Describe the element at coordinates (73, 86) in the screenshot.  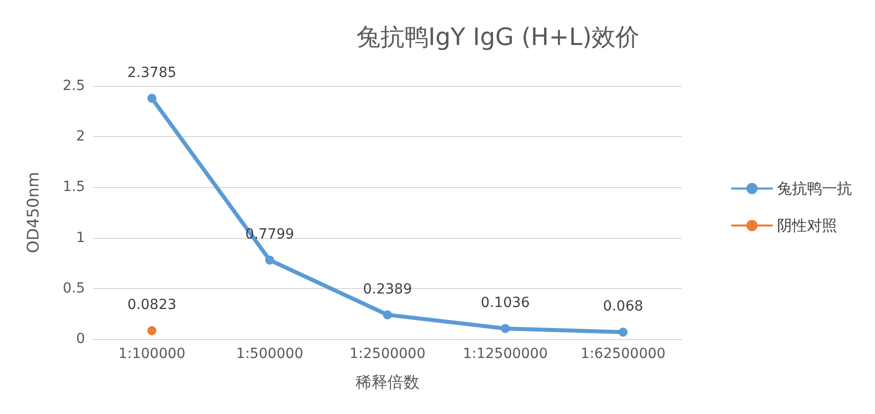
I see `y-tick-label: 2.5` at that location.